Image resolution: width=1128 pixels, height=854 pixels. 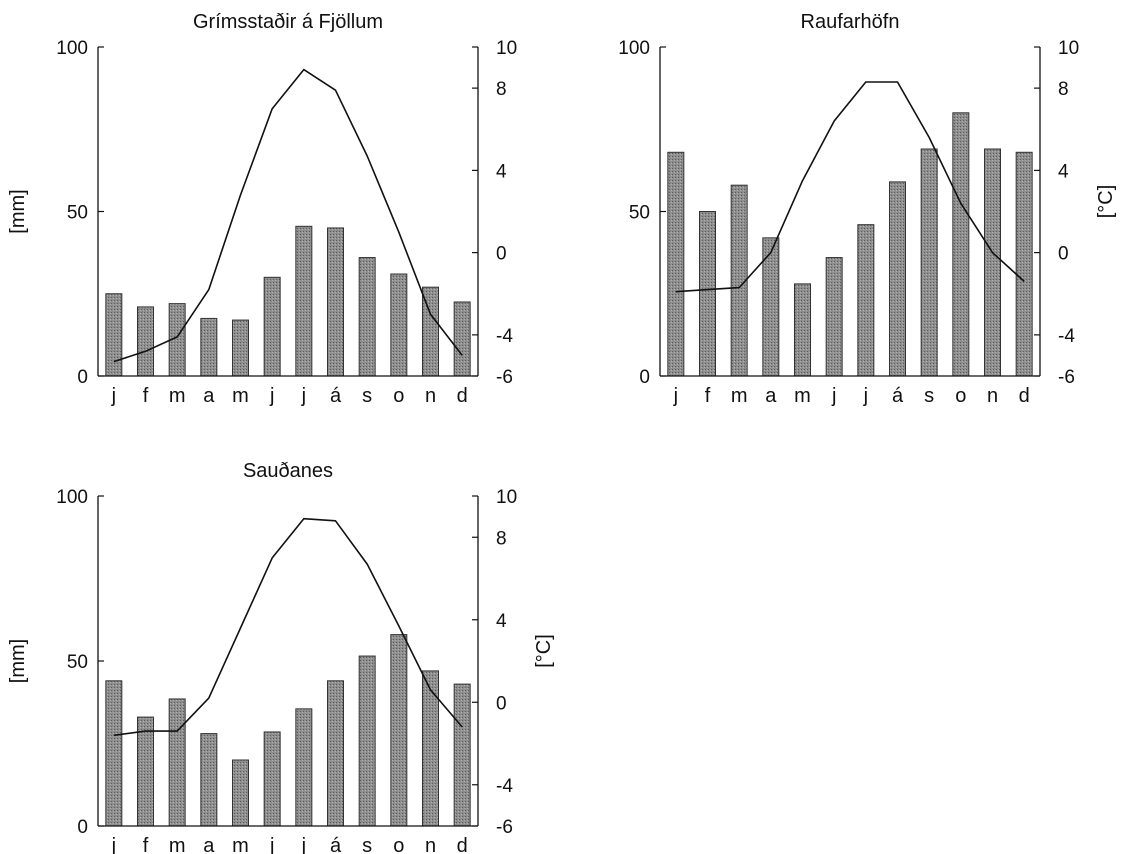 What do you see at coordinates (850, 22) in the screenshot?
I see `chart-title: Raufarhöfn` at bounding box center [850, 22].